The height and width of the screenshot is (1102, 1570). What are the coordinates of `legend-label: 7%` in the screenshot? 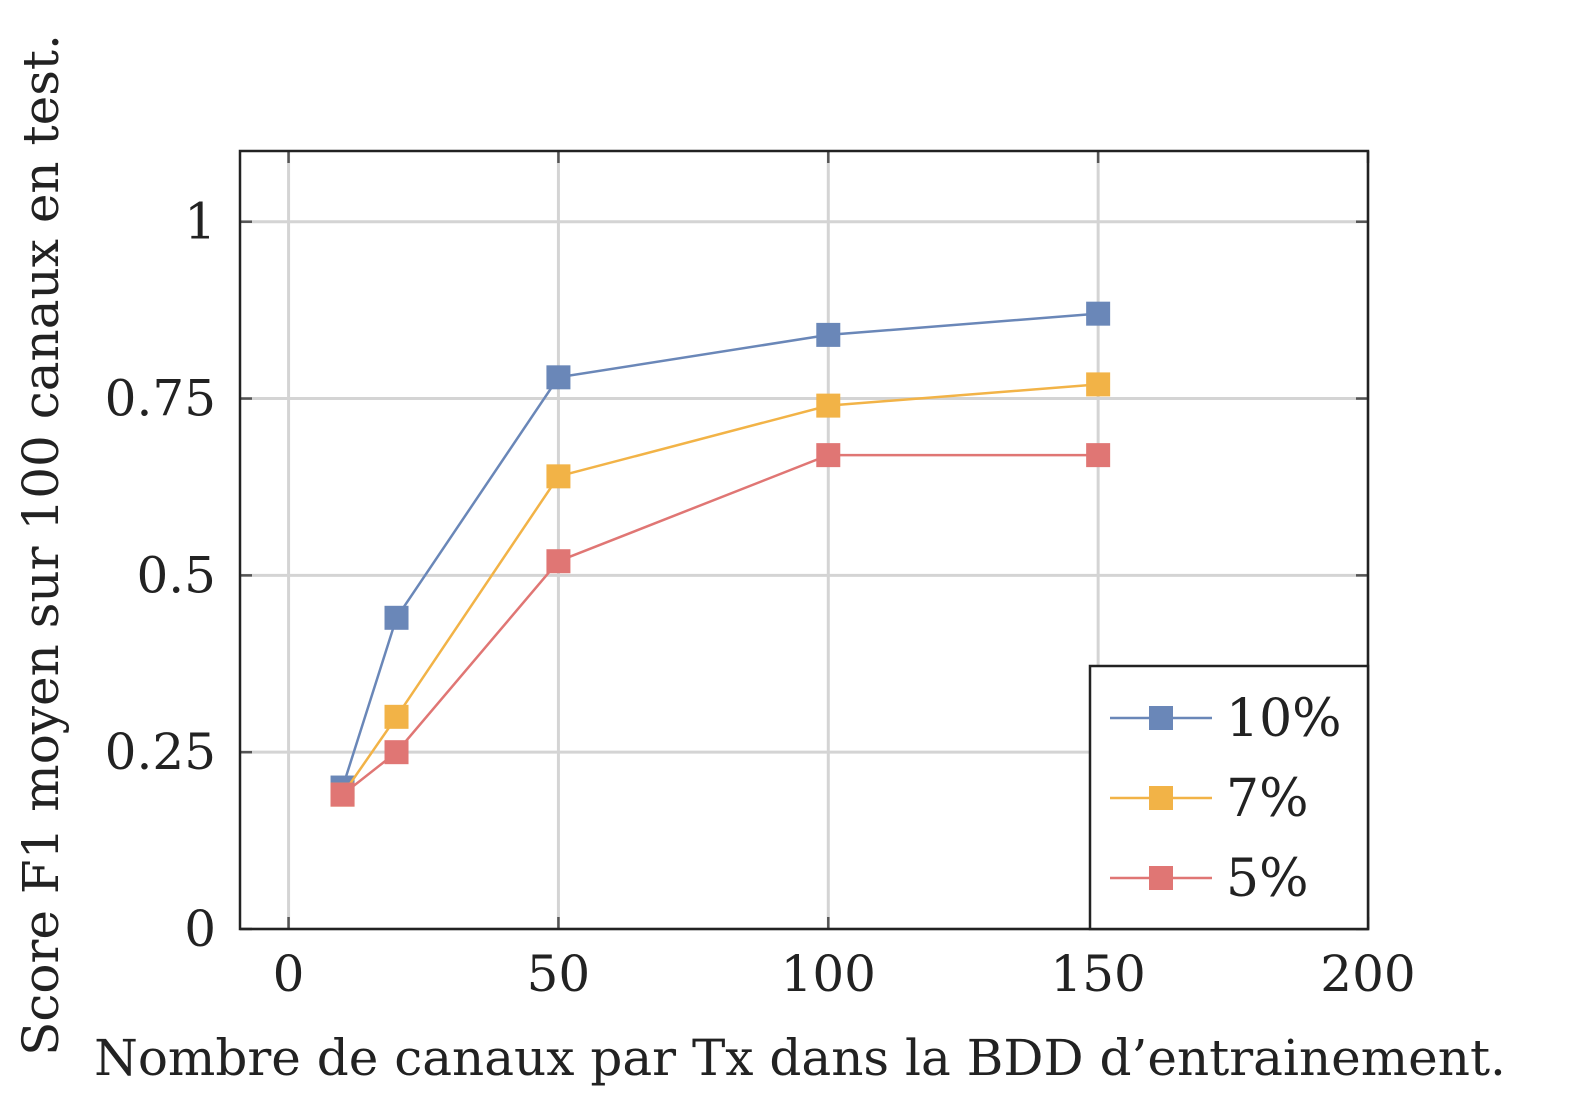 It's located at (1267, 799).